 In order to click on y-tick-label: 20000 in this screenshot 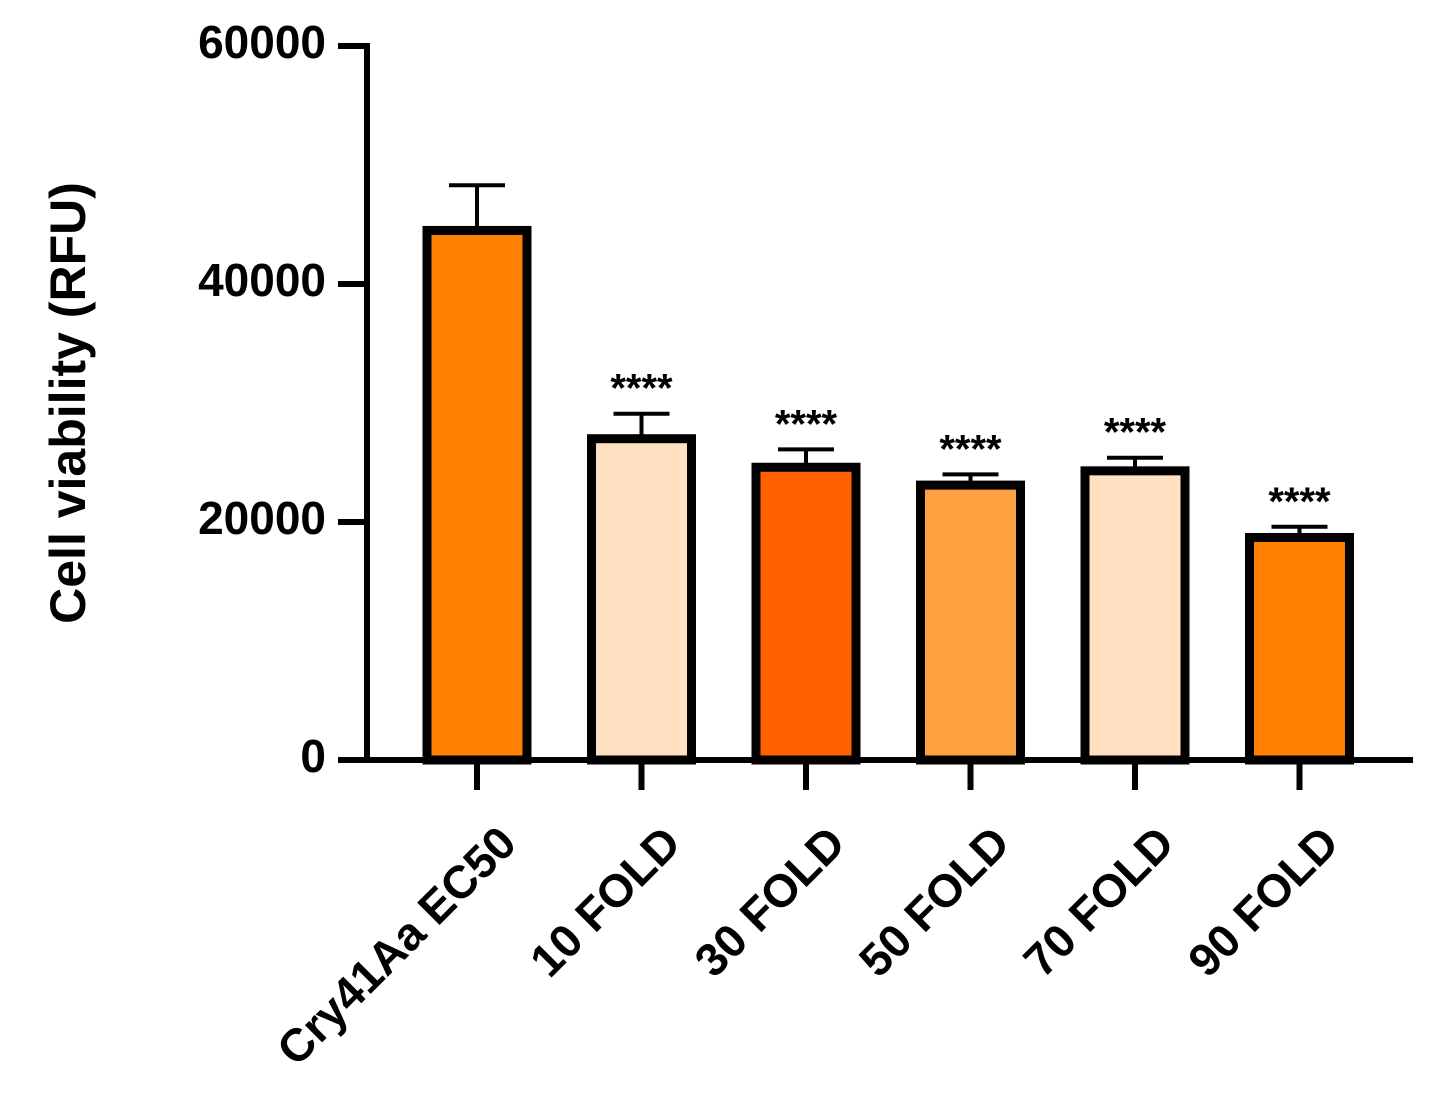, I will do `click(262, 518)`.